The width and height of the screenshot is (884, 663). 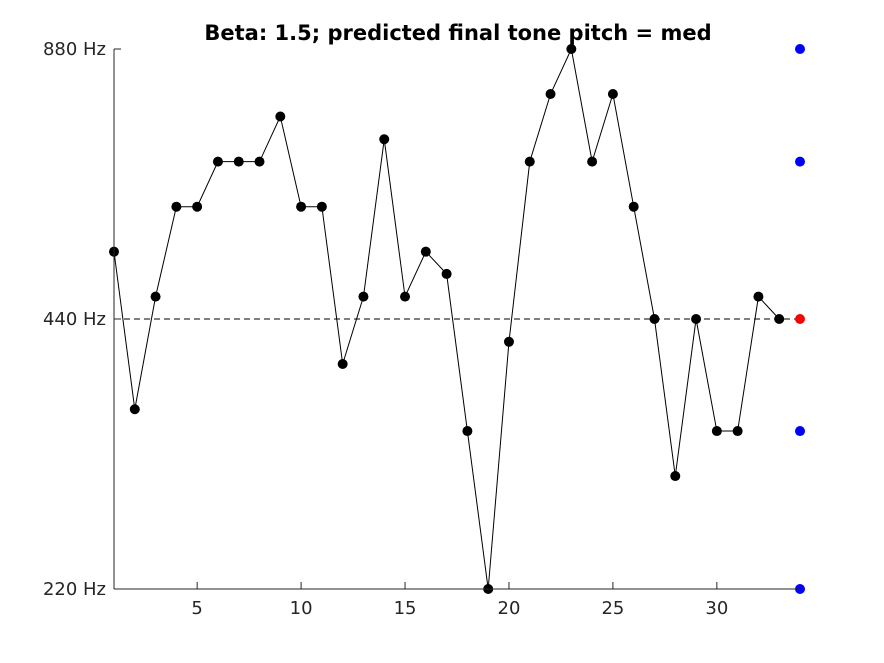 What do you see at coordinates (74, 49) in the screenshot?
I see `y-tick-label: 880 Hz` at bounding box center [74, 49].